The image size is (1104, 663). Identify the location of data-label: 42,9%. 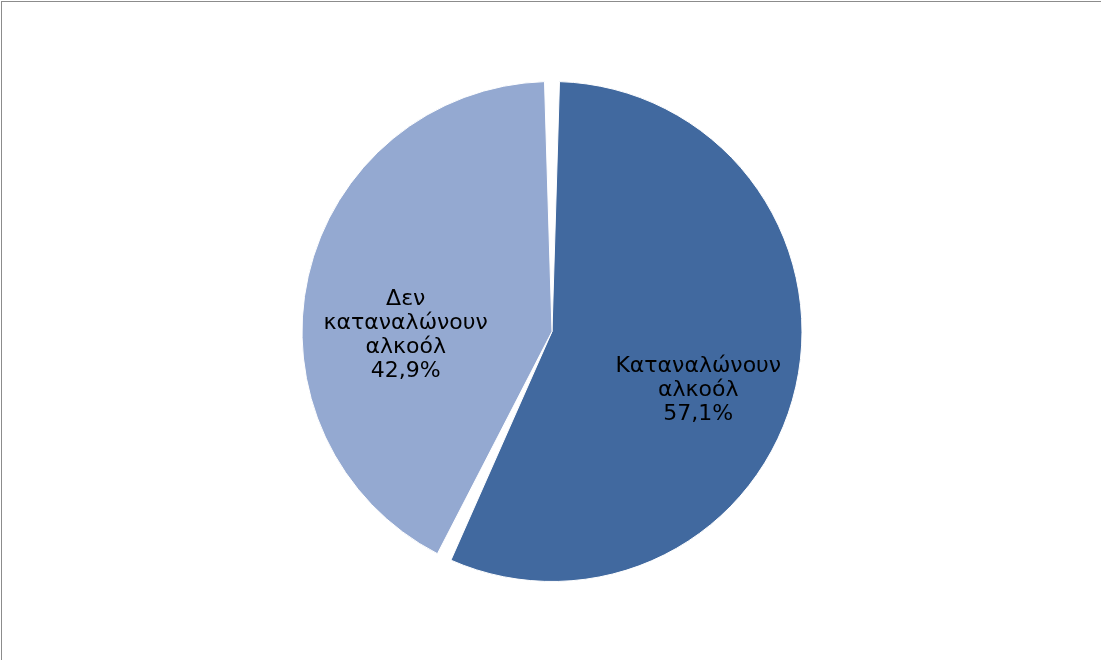
(405, 370).